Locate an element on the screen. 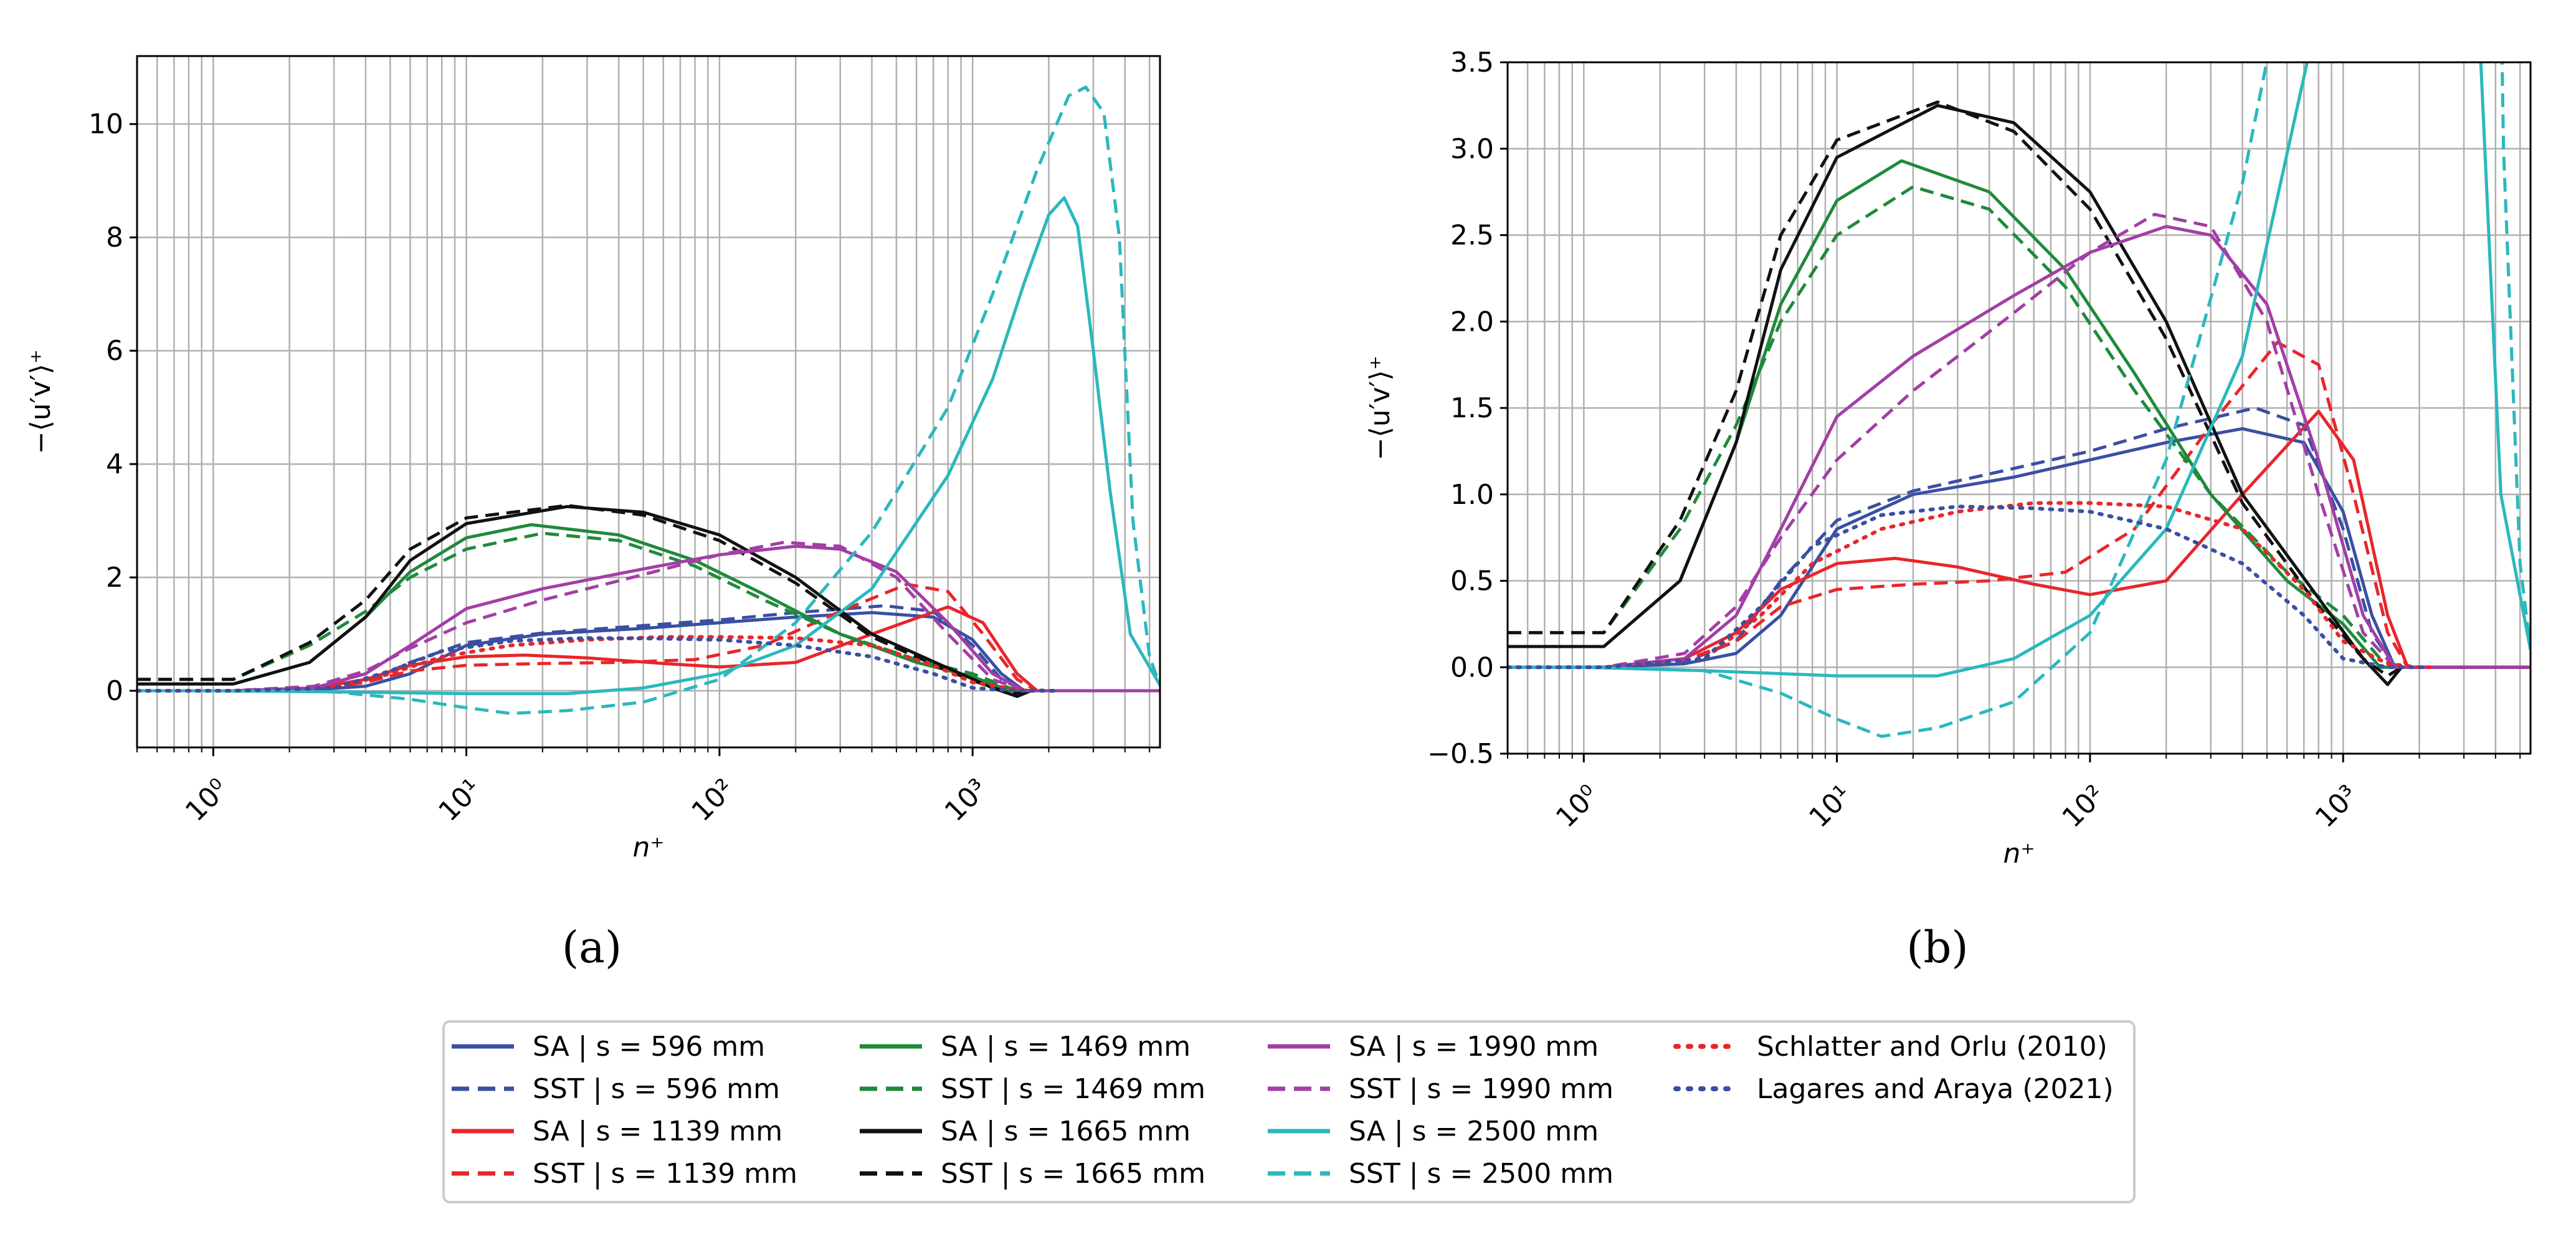  y-tick-label: 0.0 is located at coordinates (1472, 667).